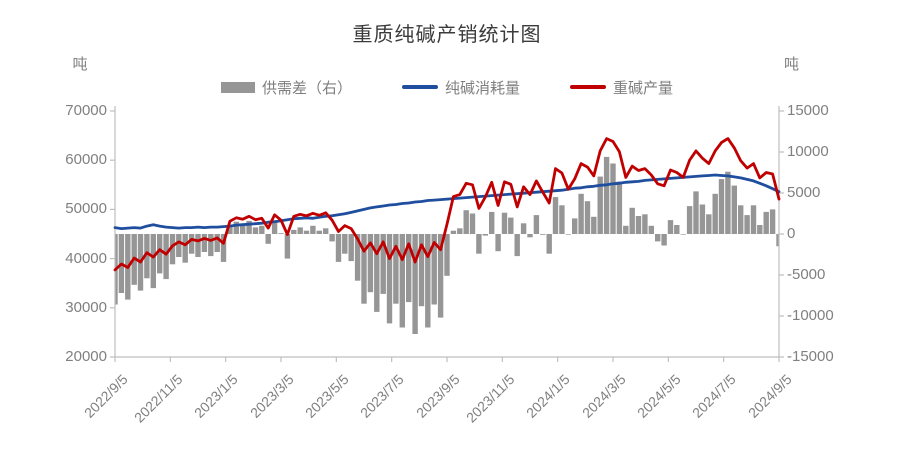  I want to click on legend-label: 重碱产量, so click(643, 88).